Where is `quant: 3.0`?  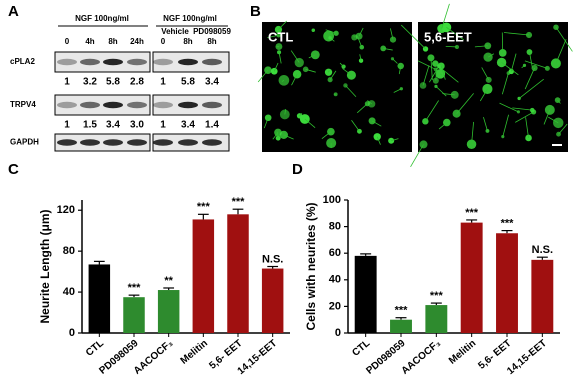 quant: 3.0 is located at coordinates (137, 125).